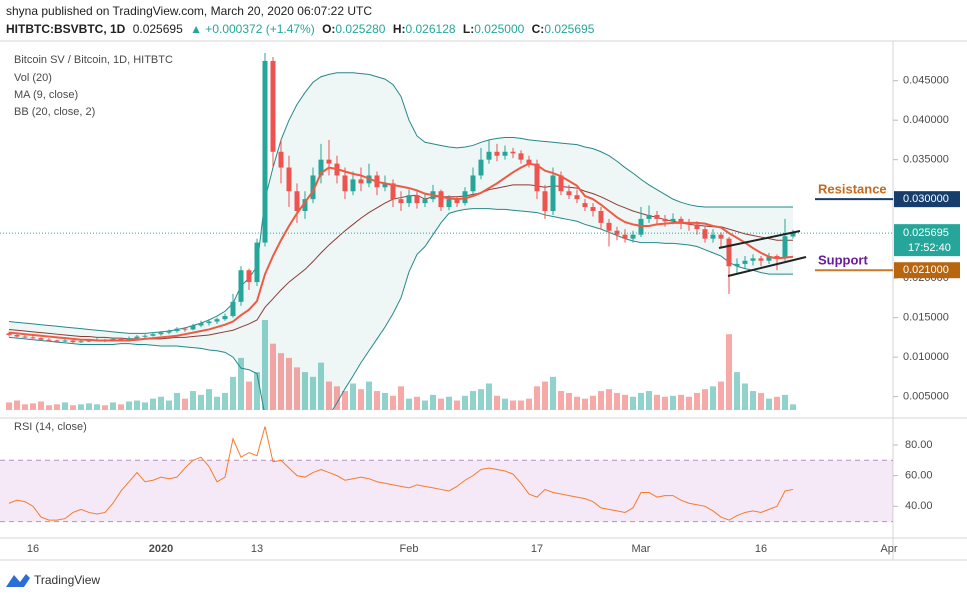 The height and width of the screenshot is (604, 967). I want to click on y-tick-label: 0.015000, so click(926, 318).